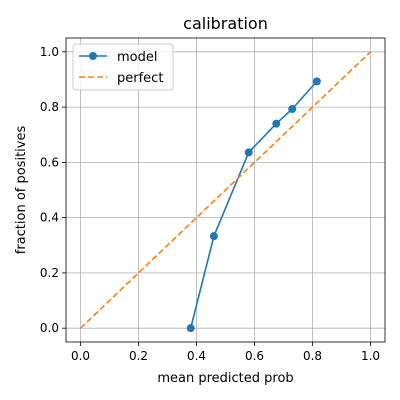  Describe the element at coordinates (370, 356) in the screenshot. I see `x-tick-label: 1.0` at that location.